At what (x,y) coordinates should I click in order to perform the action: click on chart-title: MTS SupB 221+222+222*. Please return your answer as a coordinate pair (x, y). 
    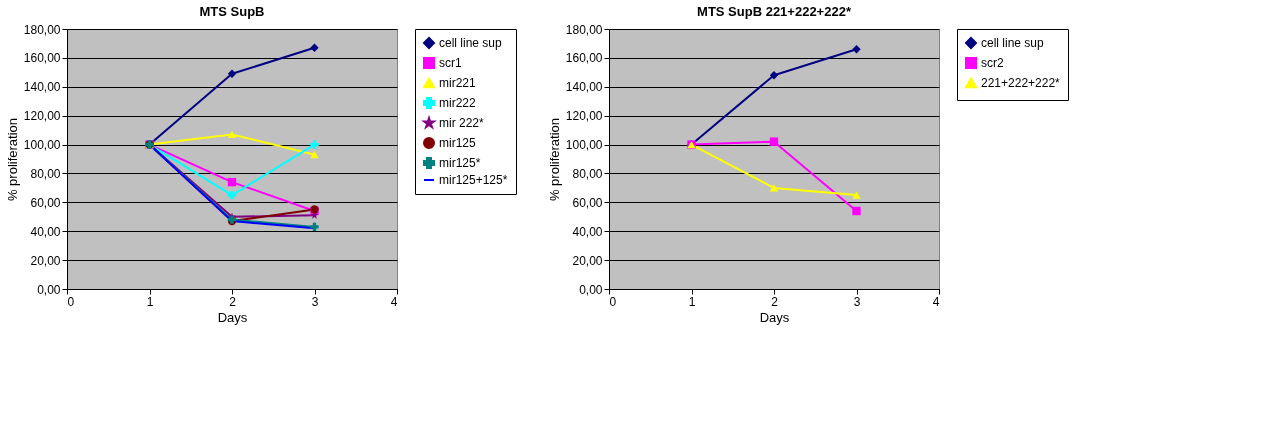
    Looking at the image, I should click on (774, 11).